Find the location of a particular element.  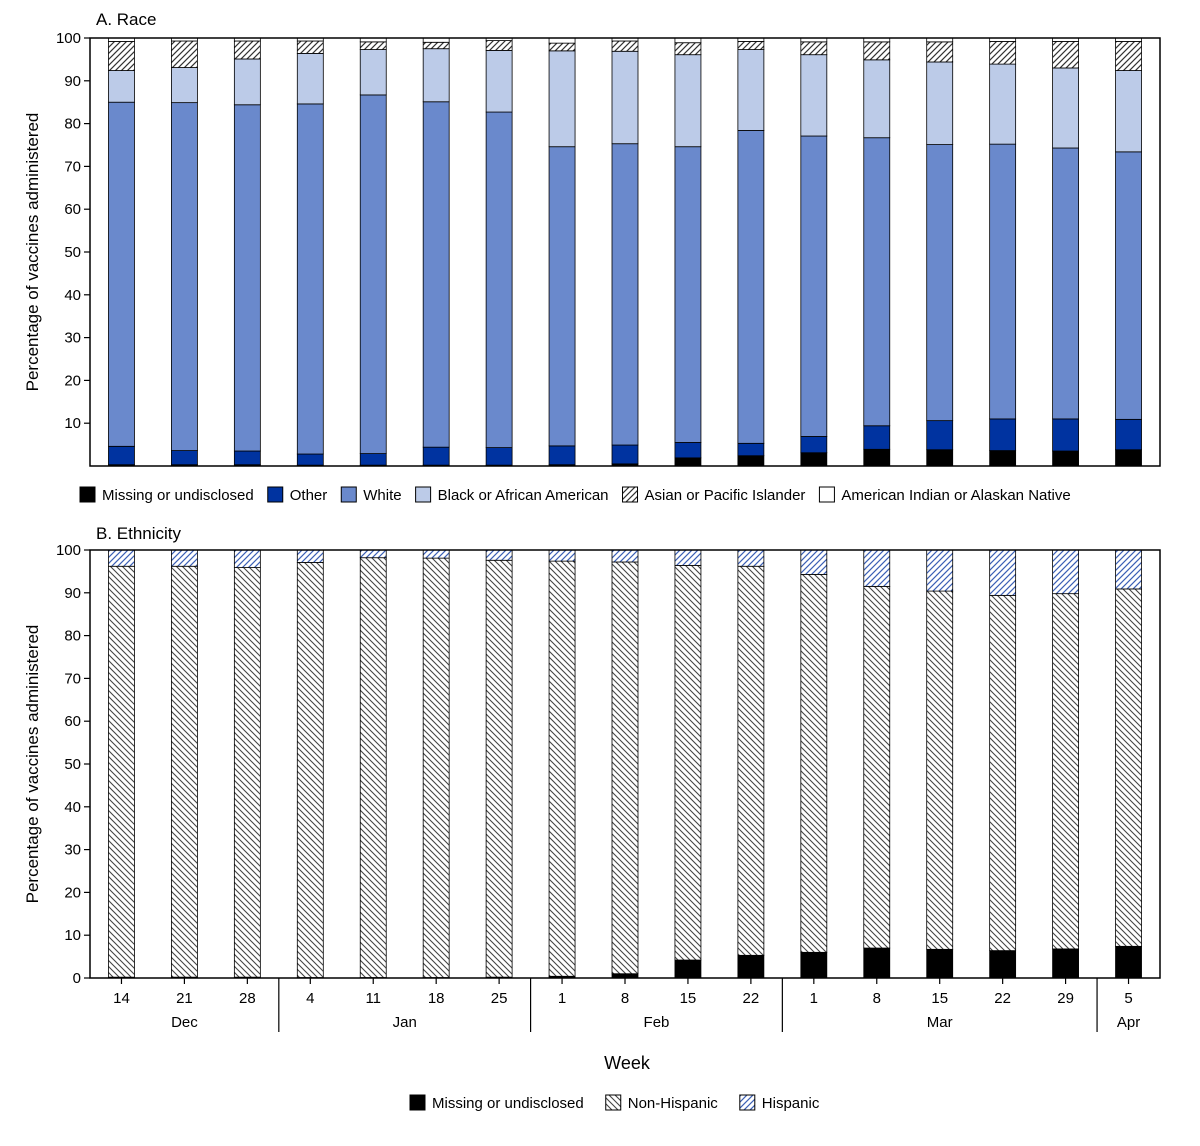

x-month-label: Feb is located at coordinates (657, 1022).